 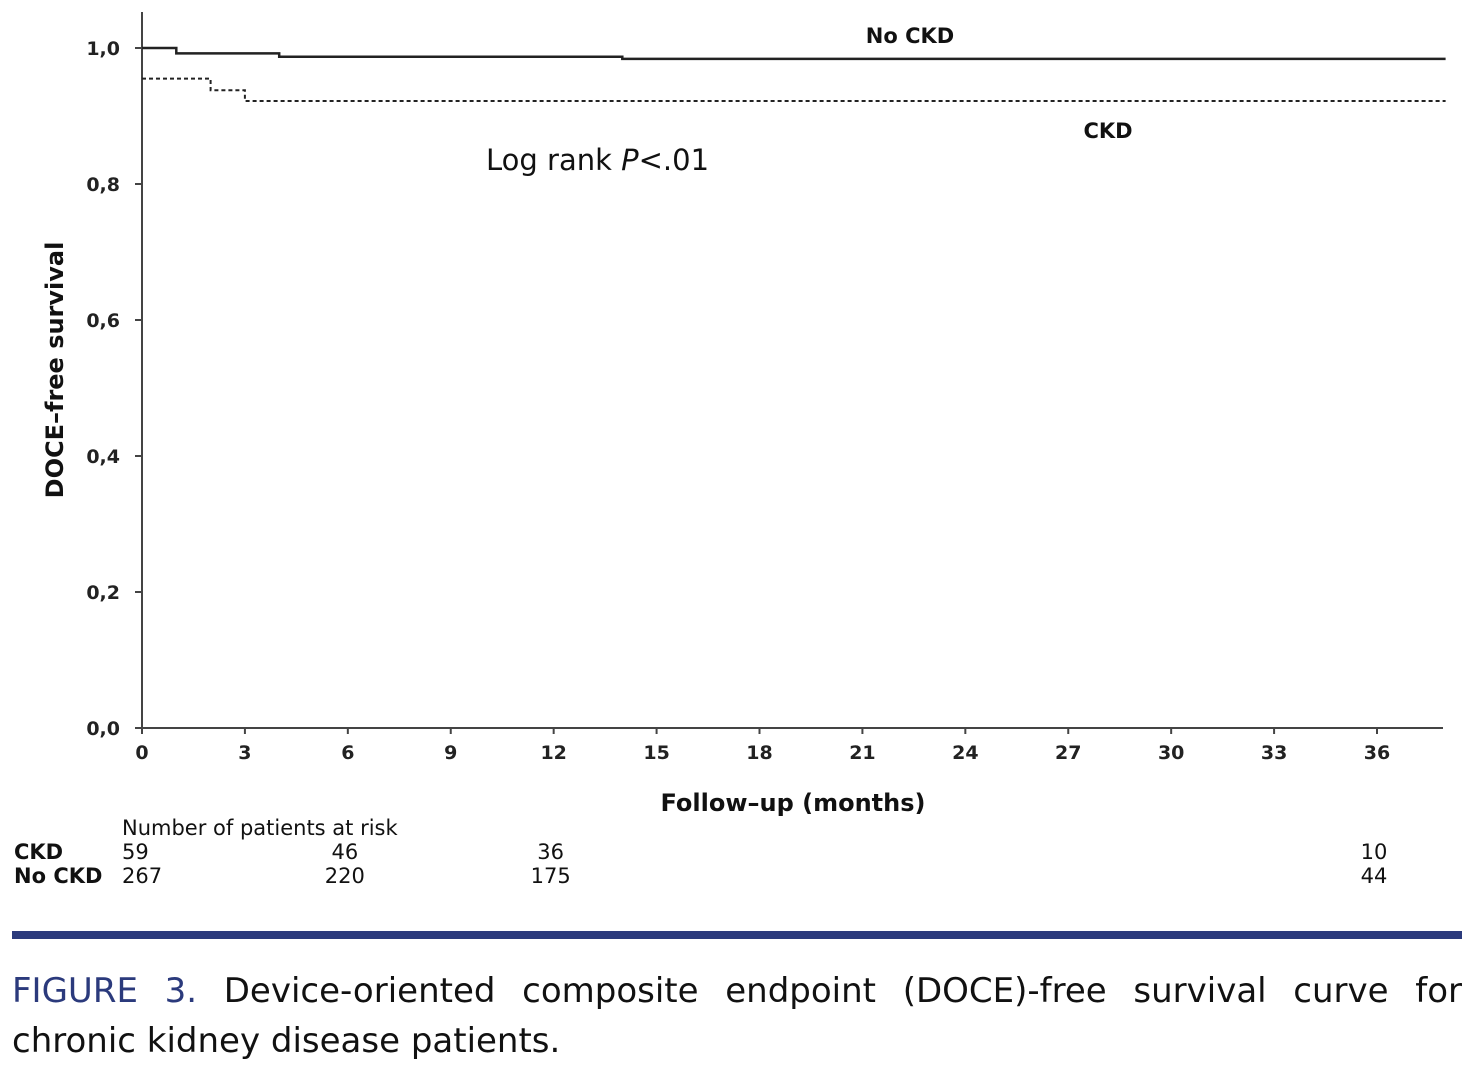 What do you see at coordinates (450, 753) in the screenshot?
I see `x-tick-label: 9` at bounding box center [450, 753].